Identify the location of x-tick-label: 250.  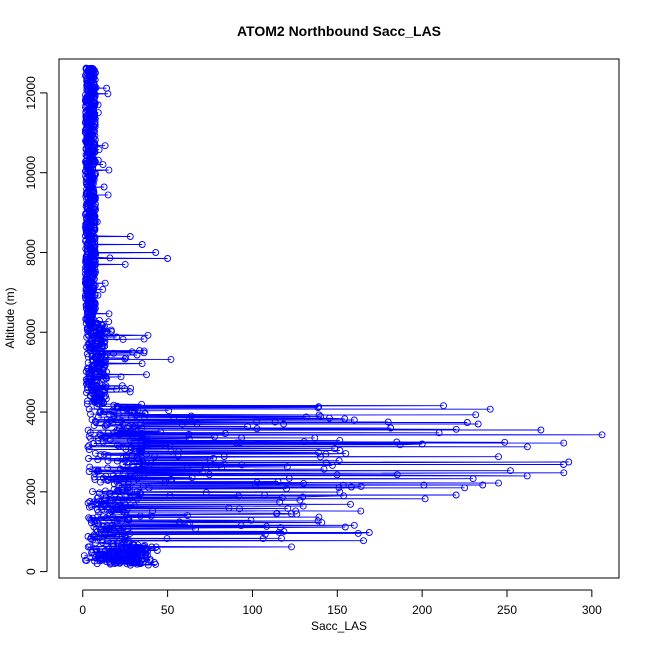
(507, 610).